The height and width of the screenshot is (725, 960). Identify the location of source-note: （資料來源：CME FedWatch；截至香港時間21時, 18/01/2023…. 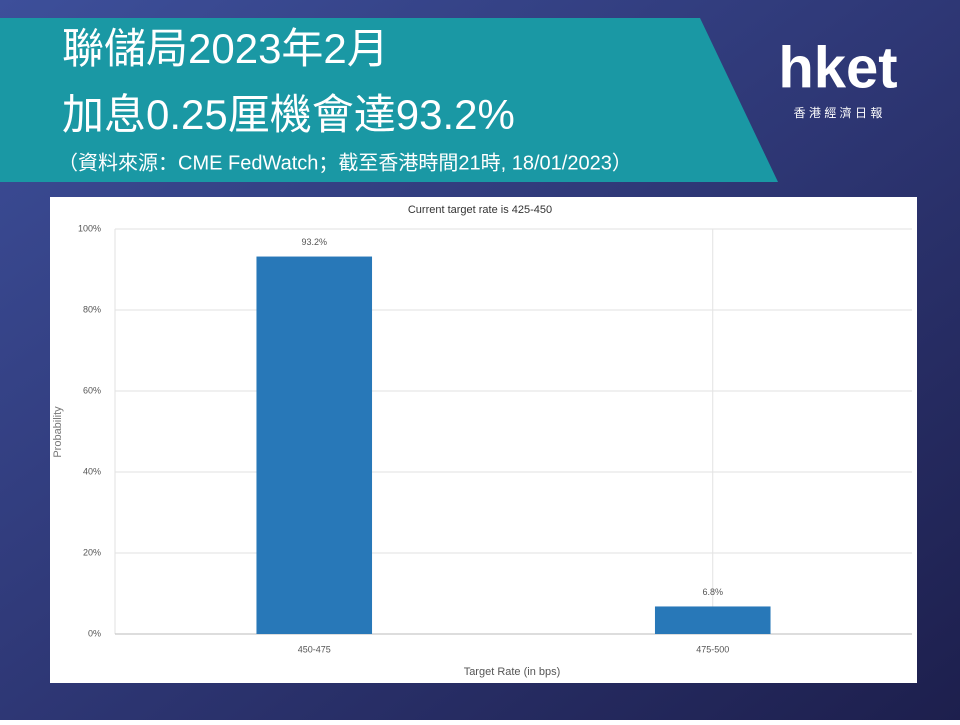
(345, 162).